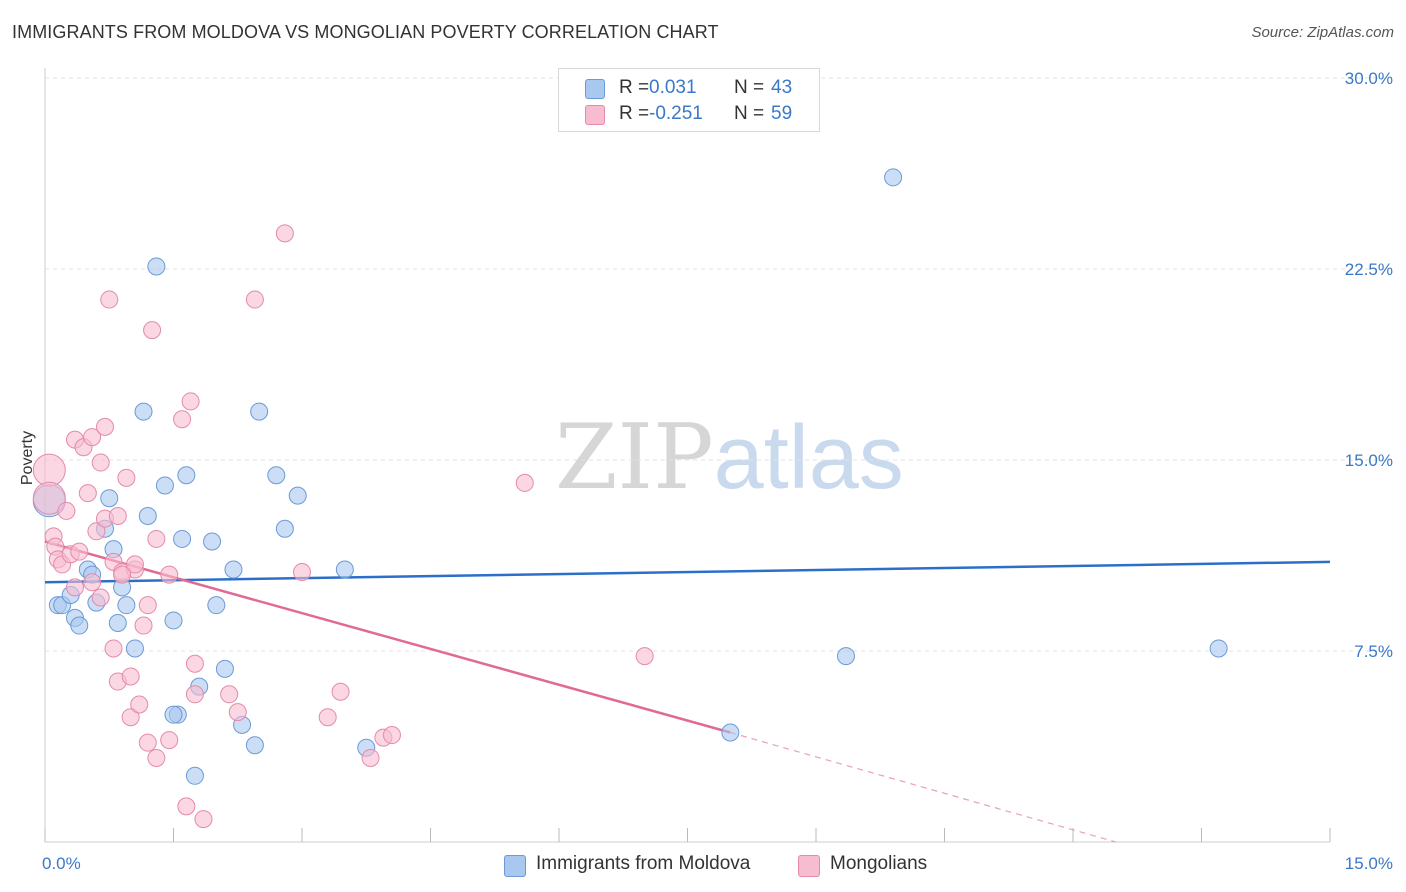  Describe the element at coordinates (676, 113) in the screenshot. I see `r-value: -0.251` at that location.